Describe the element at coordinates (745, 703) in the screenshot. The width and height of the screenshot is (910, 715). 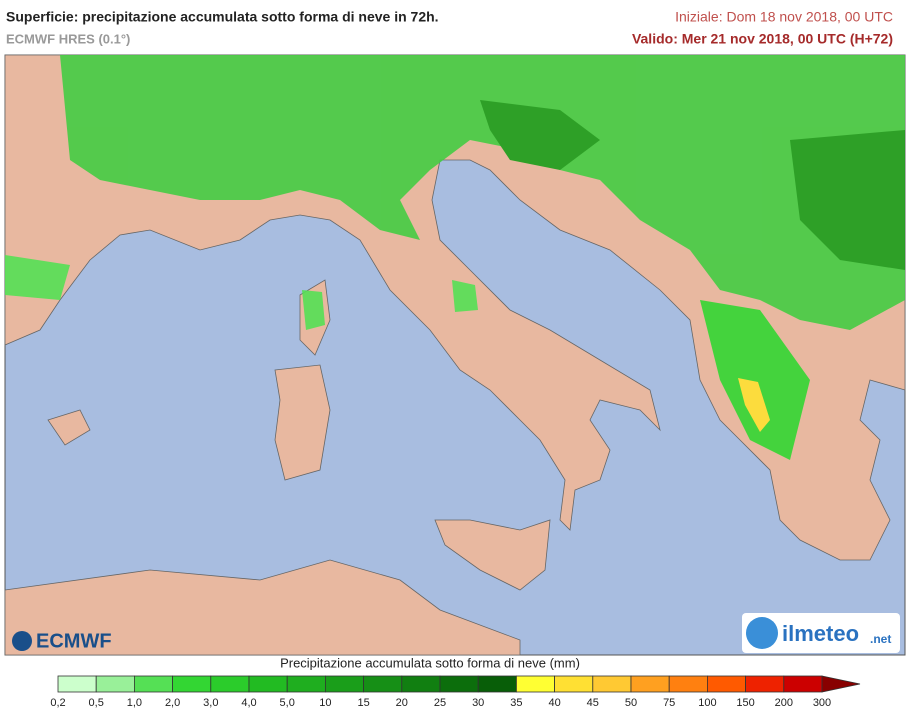
I see `colorbar-label: 150` at that location.